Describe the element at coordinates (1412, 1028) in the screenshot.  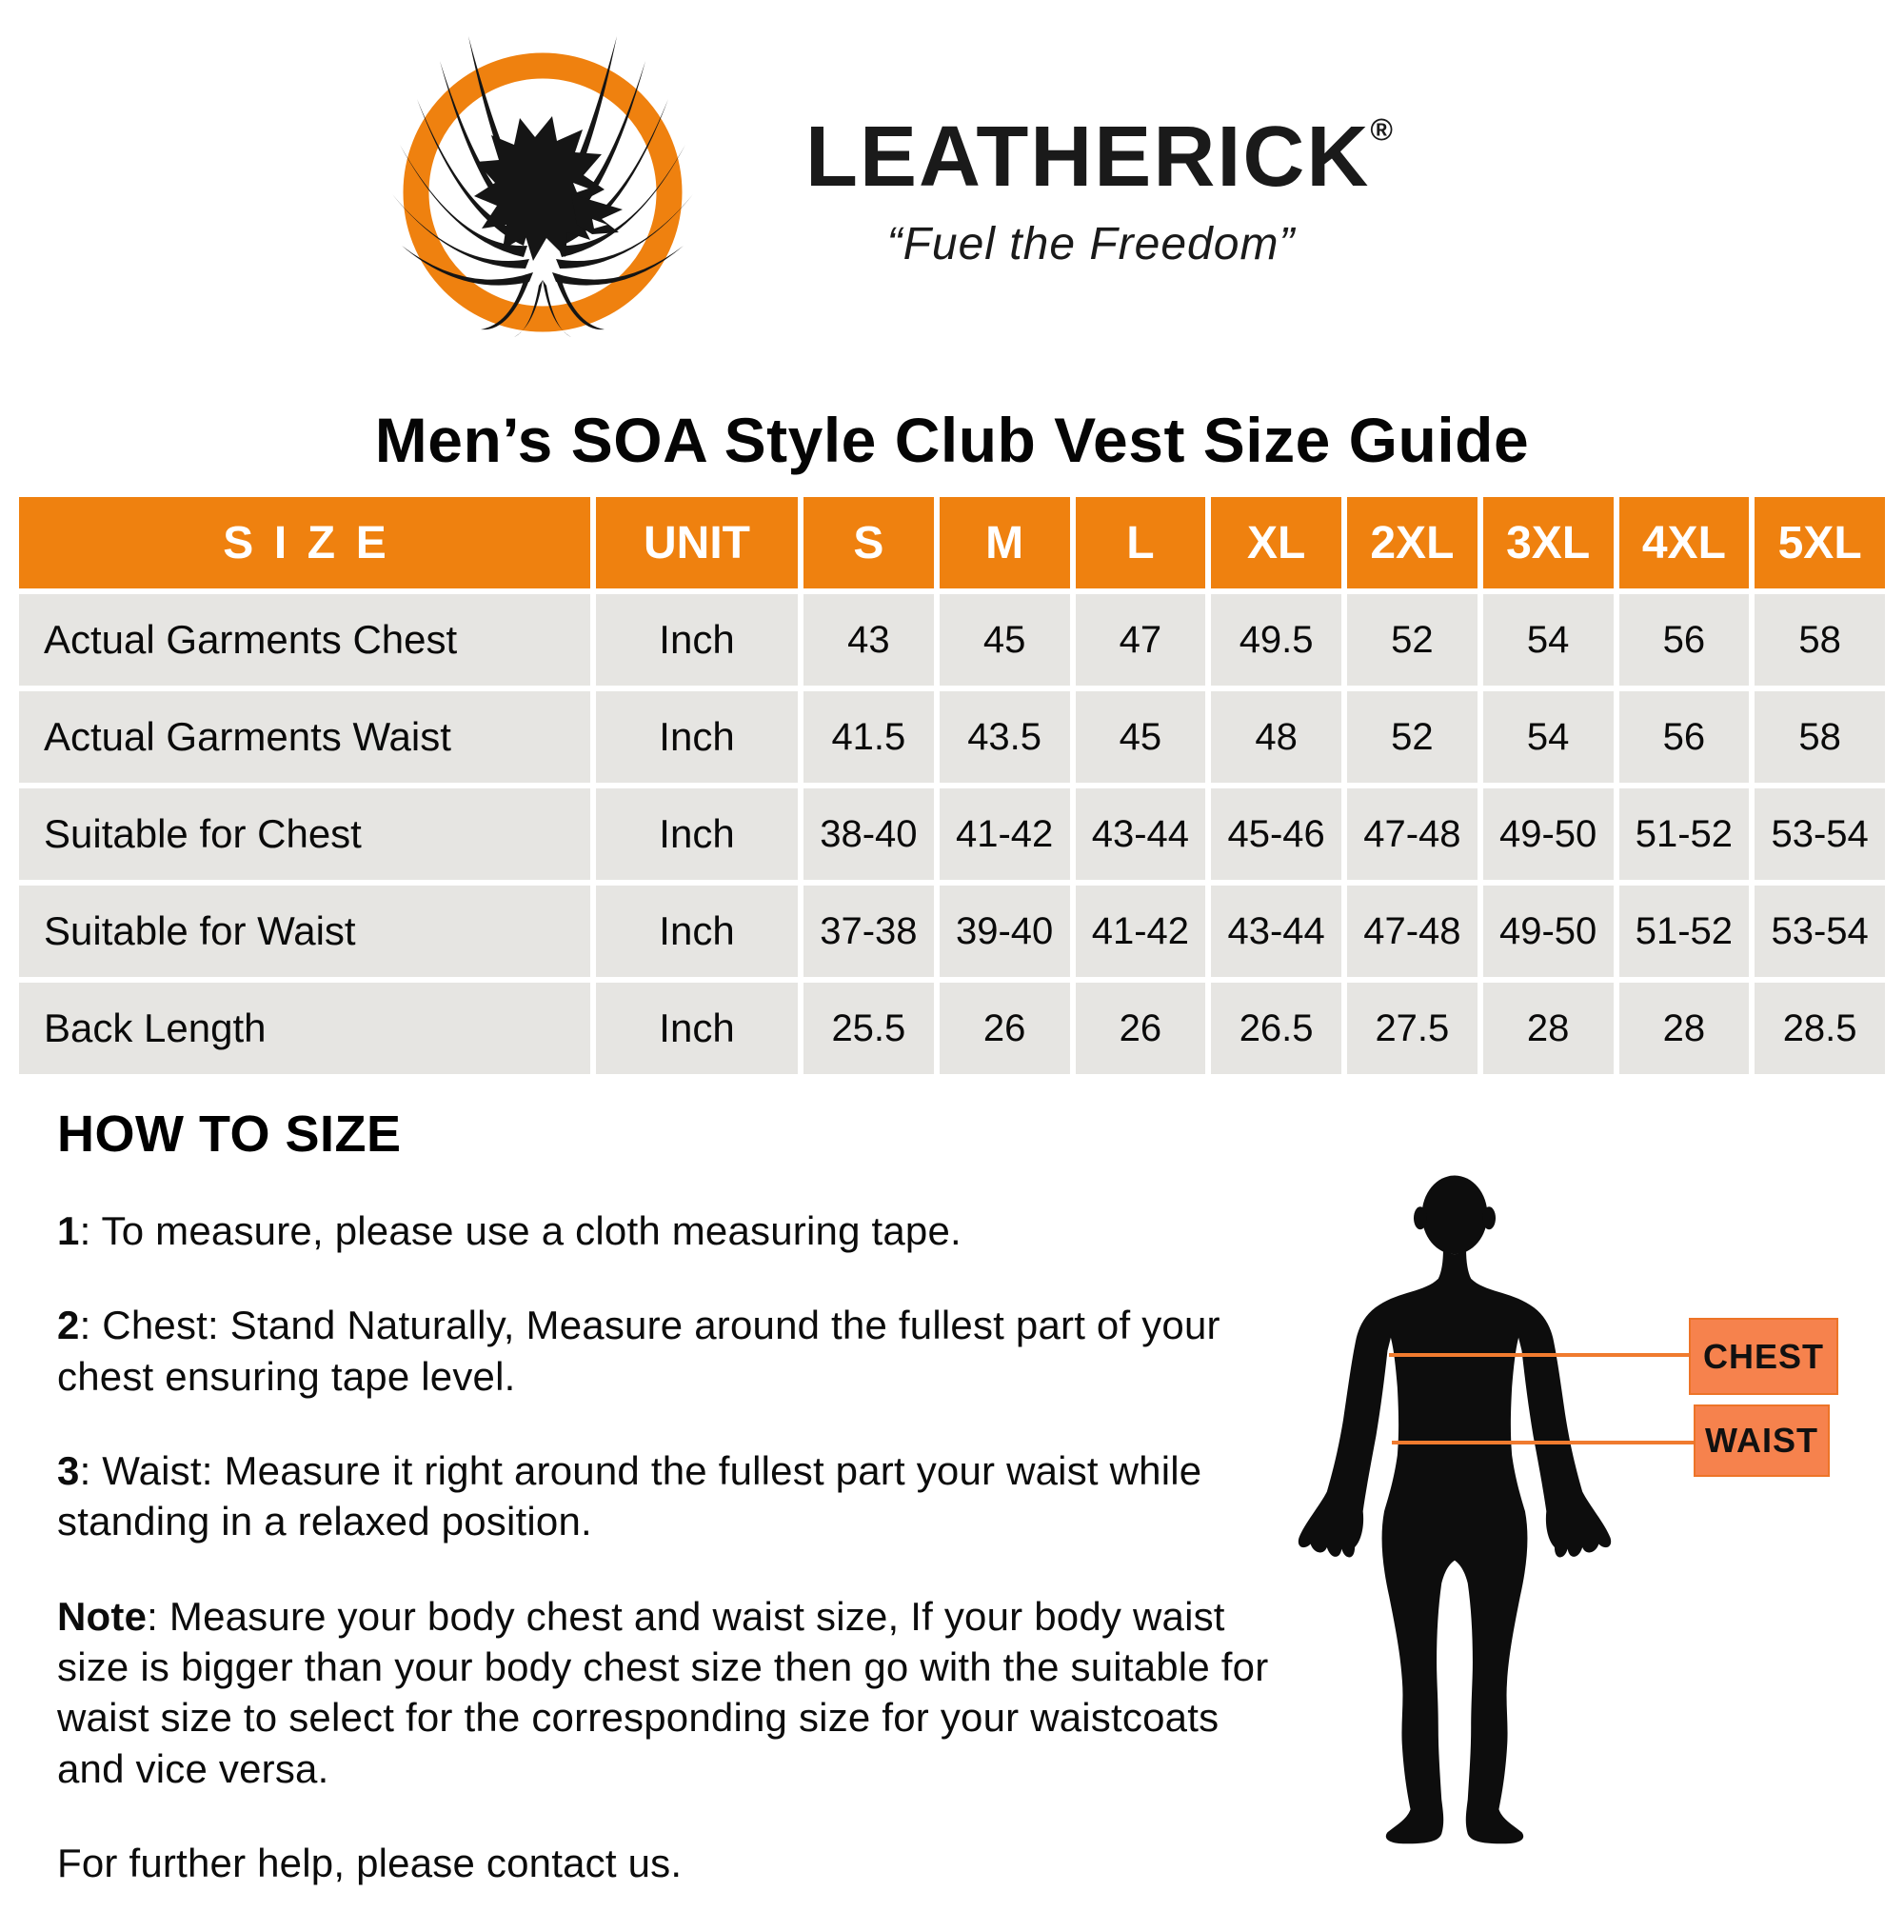
I see `cell-value: 27.5` at that location.